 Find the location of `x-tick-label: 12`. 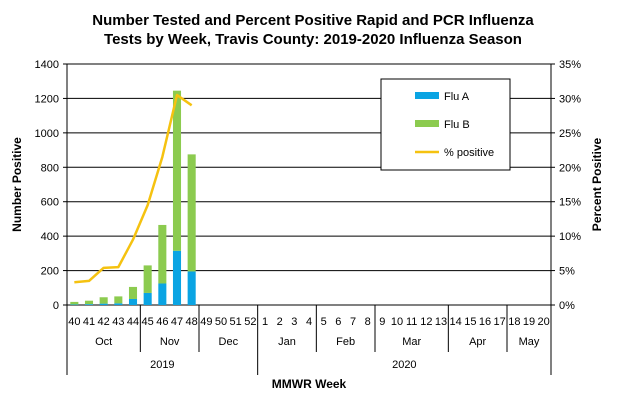

x-tick-label: 12 is located at coordinates (426, 322).